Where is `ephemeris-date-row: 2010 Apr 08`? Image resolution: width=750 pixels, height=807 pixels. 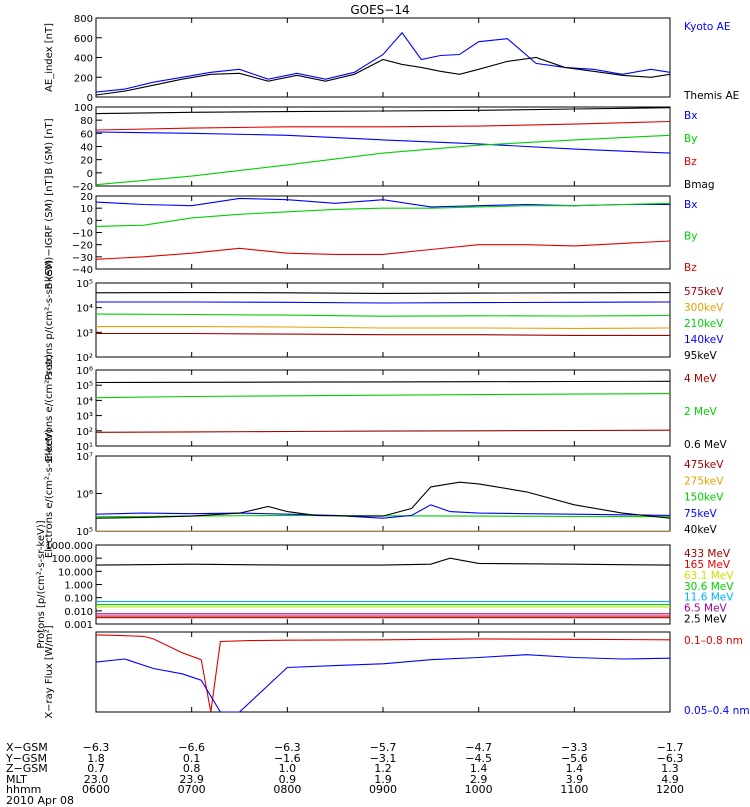
ephemeris-date-row: 2010 Apr 08 is located at coordinates (40, 800).